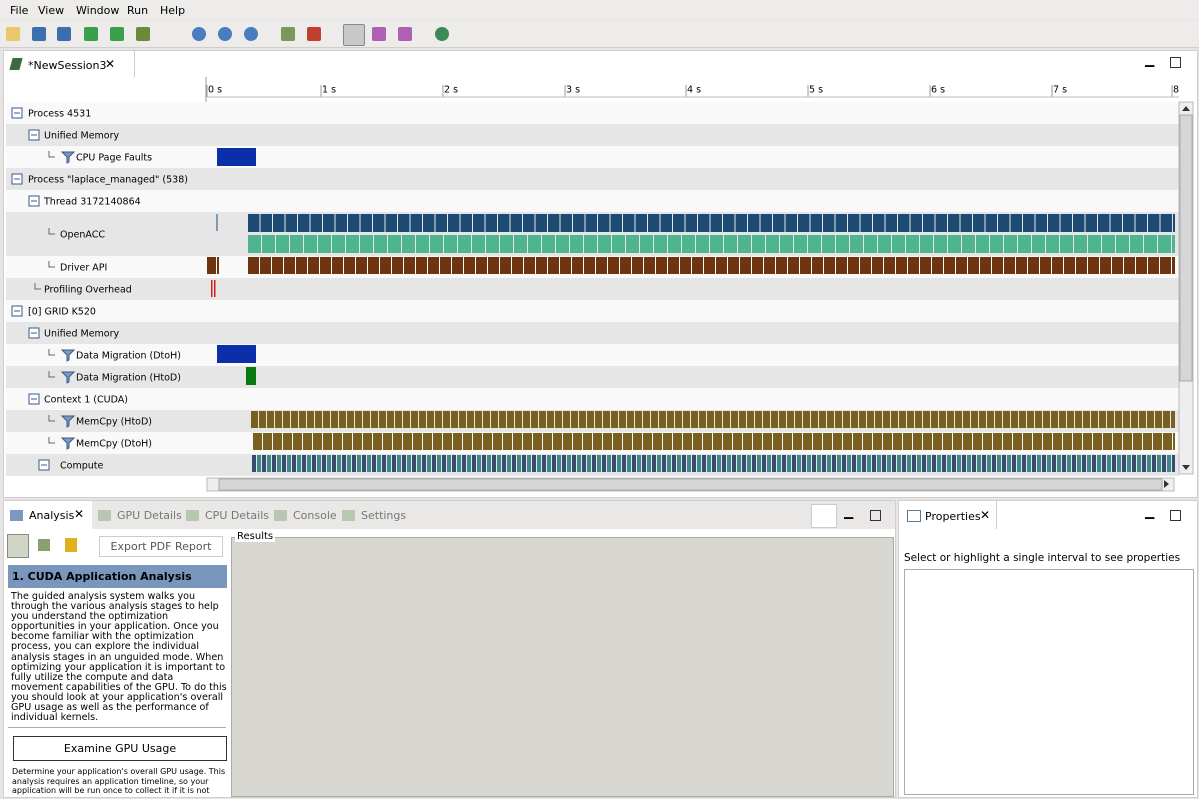 This screenshot has height=799, width=1199. I want to click on save-icon, so click(39, 34).